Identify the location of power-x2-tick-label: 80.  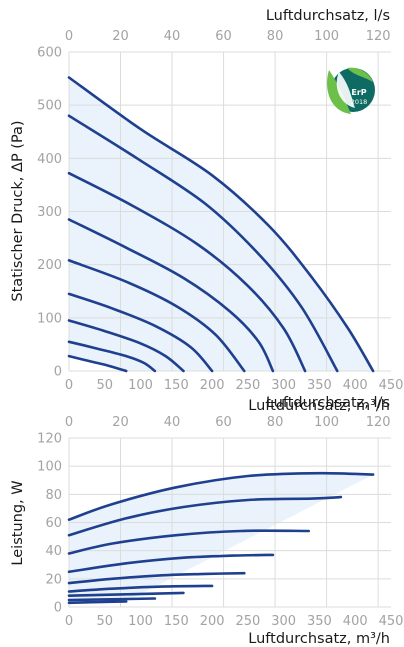
(275, 422).